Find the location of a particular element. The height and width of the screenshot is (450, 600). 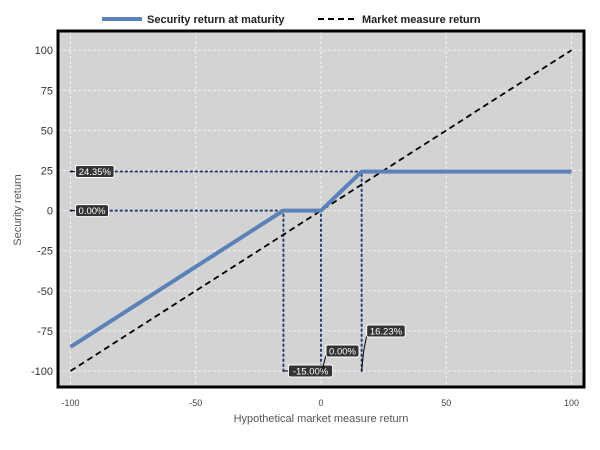

y-tick-label: -50 is located at coordinates (45, 292).